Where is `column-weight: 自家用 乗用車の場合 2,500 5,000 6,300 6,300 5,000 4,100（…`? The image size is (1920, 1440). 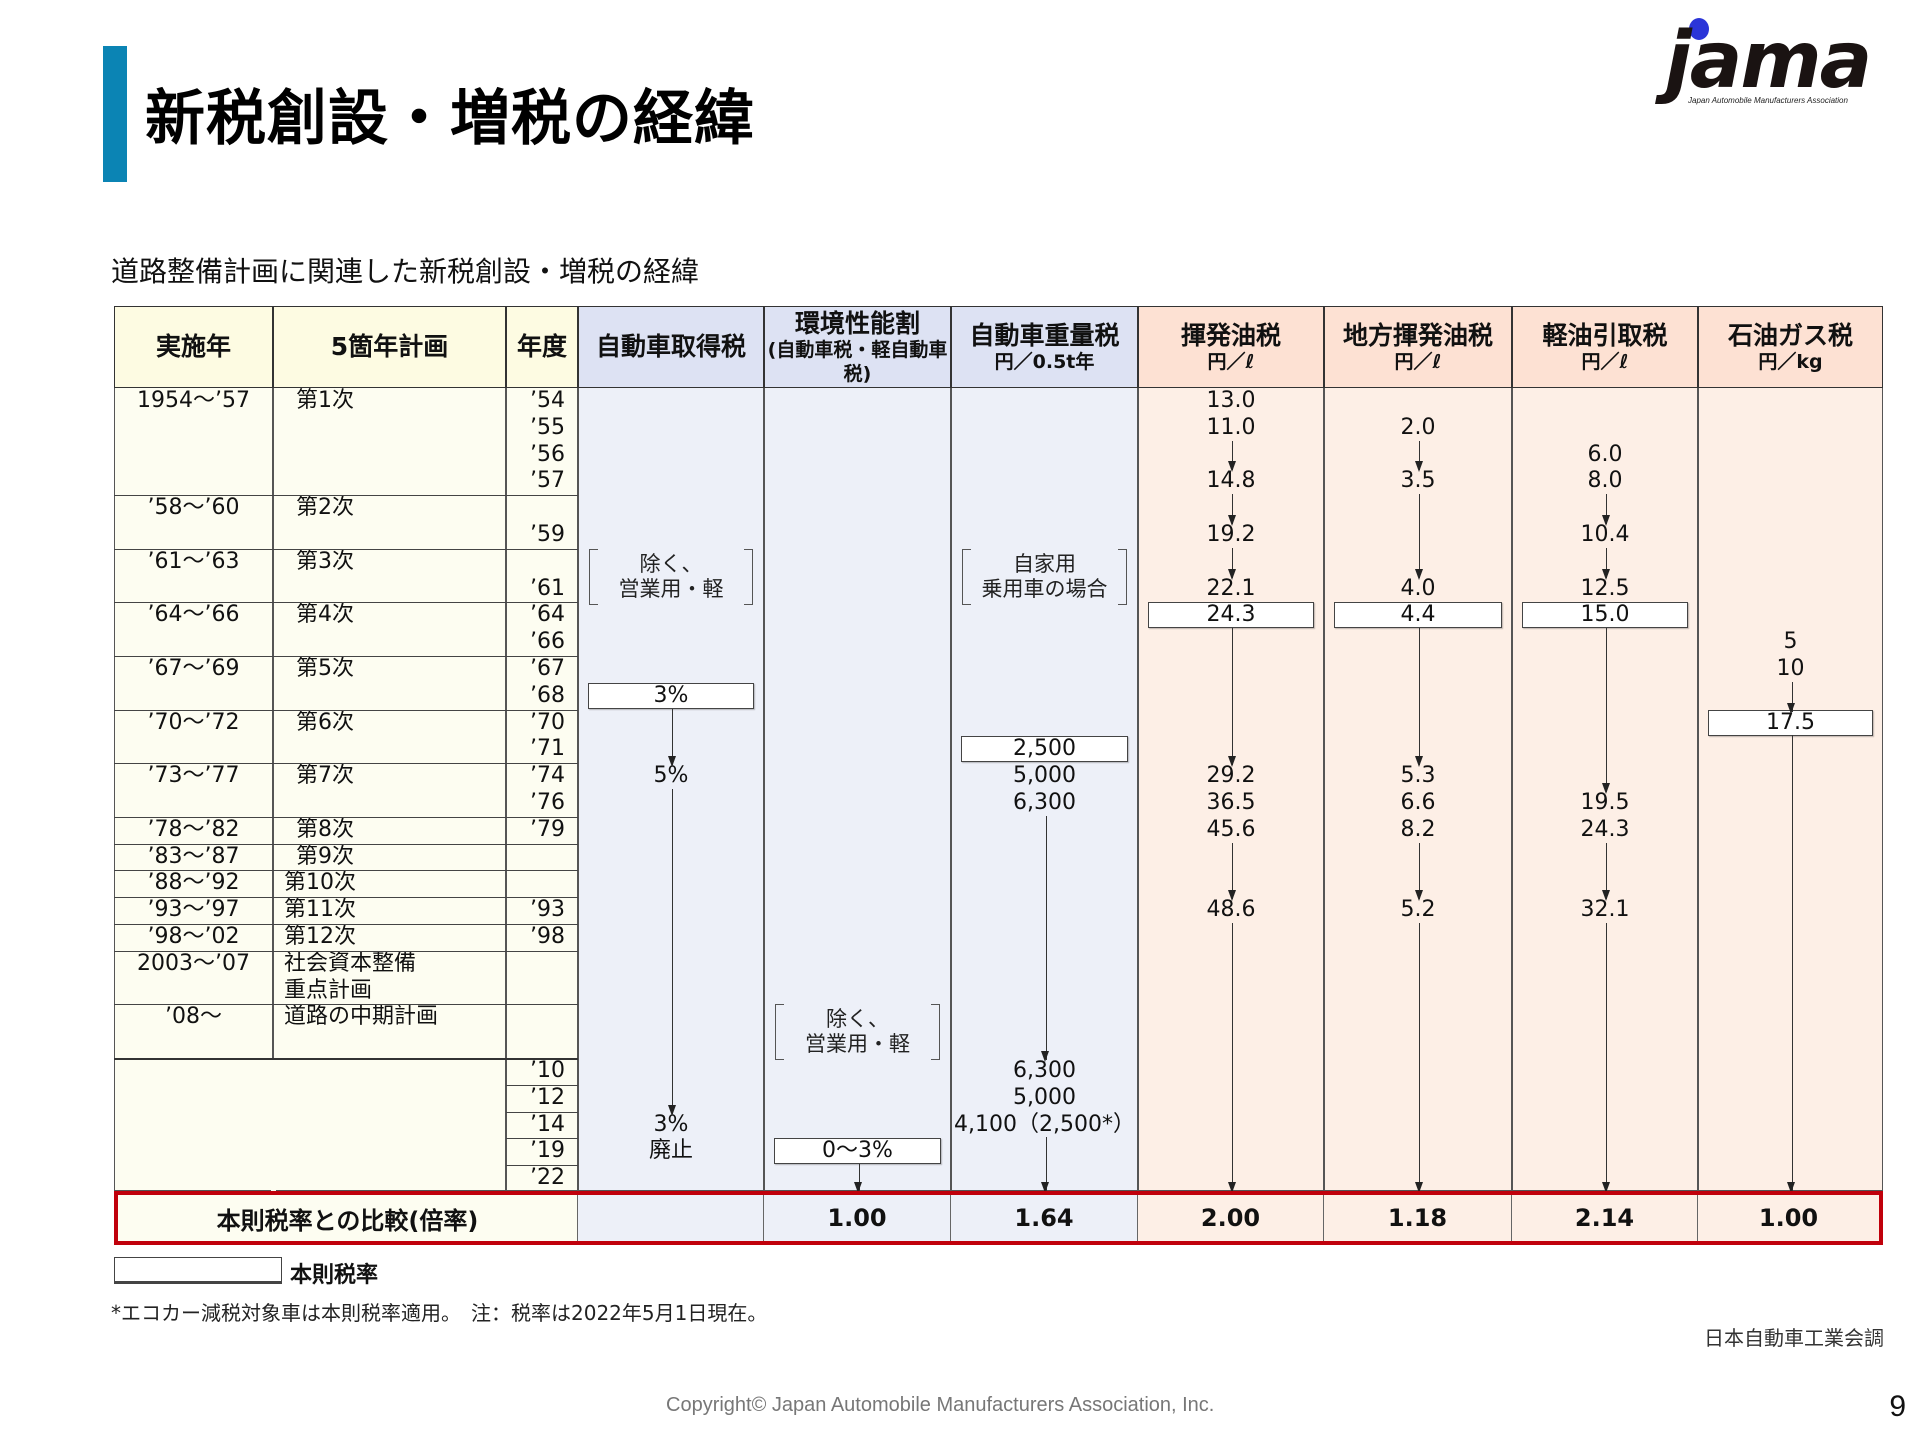
column-weight: 自家用 乗用車の場合 2,500 5,000 6,300 6,300 5,000 4,100（… is located at coordinates (1044, 790).